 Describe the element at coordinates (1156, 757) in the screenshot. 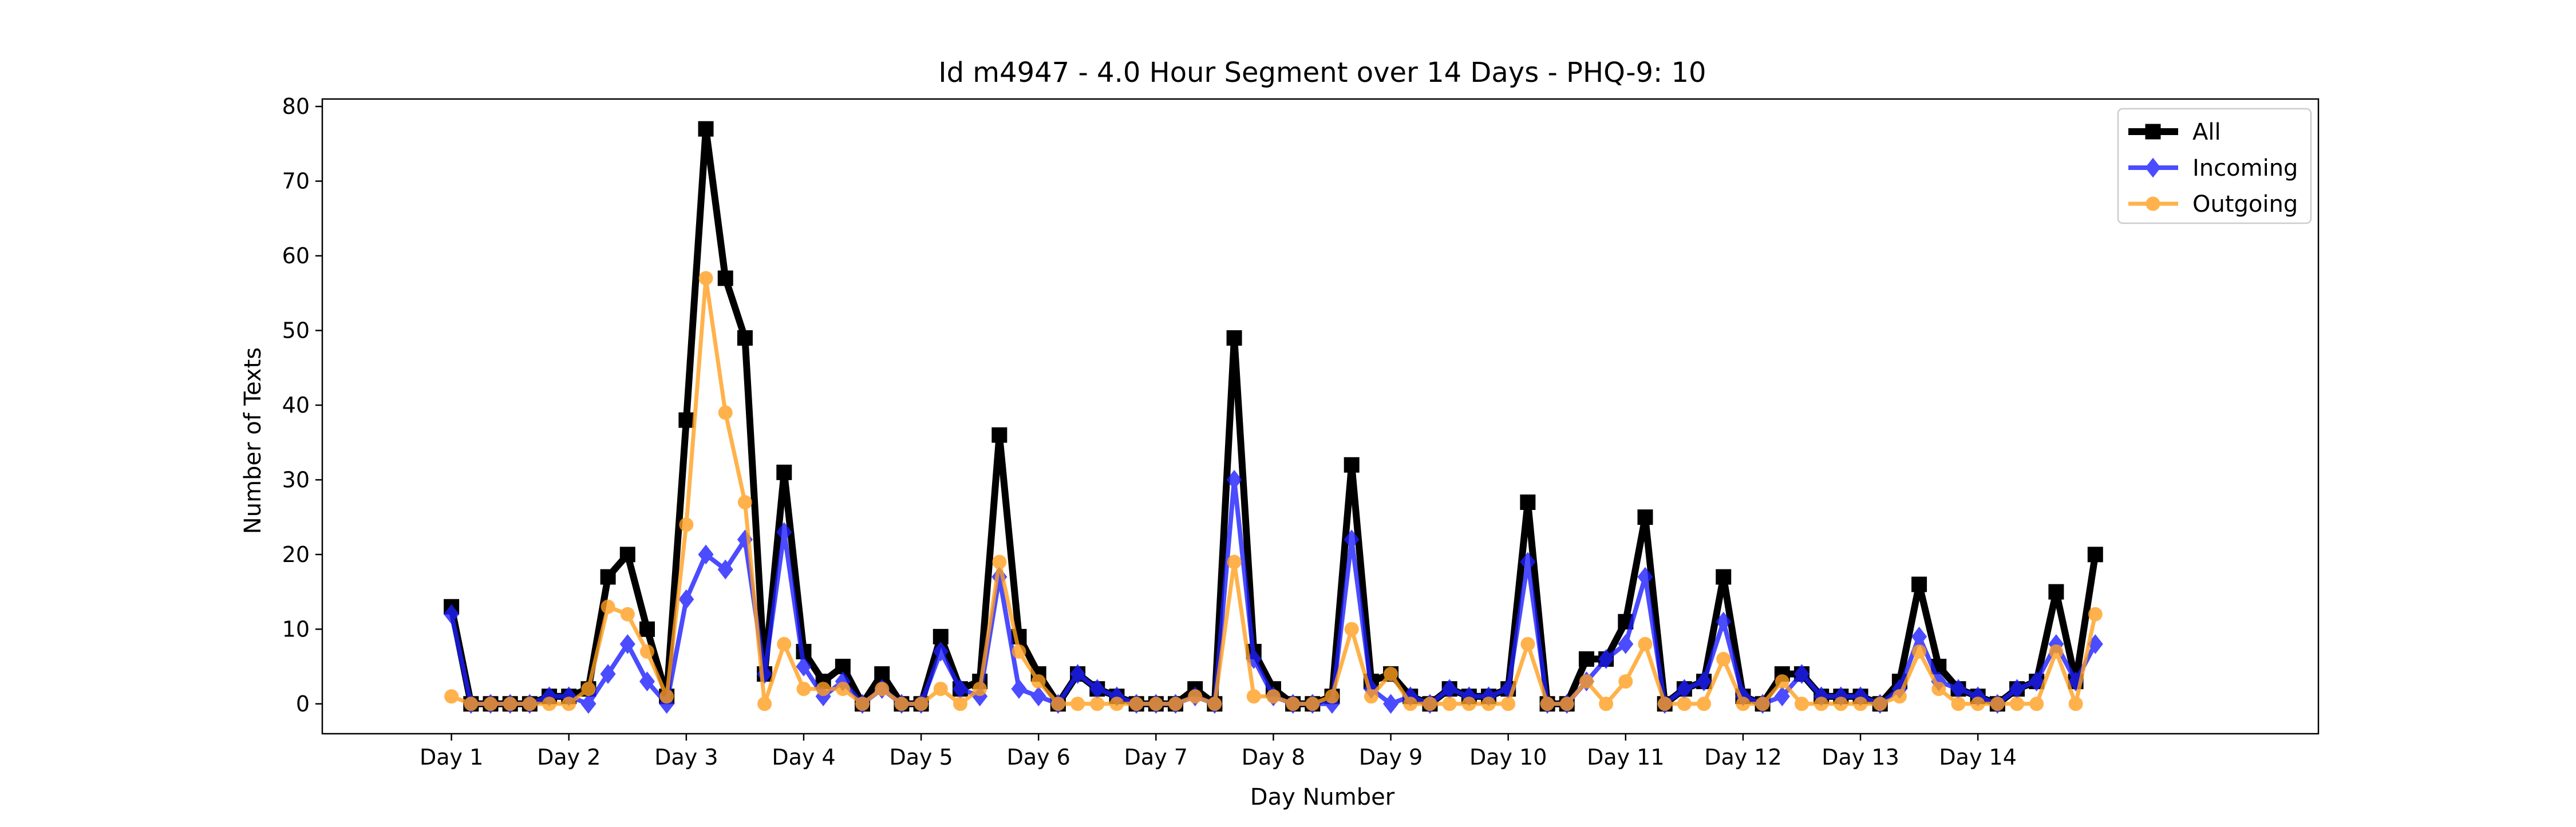

I see `x-tick-label: Day 7` at that location.